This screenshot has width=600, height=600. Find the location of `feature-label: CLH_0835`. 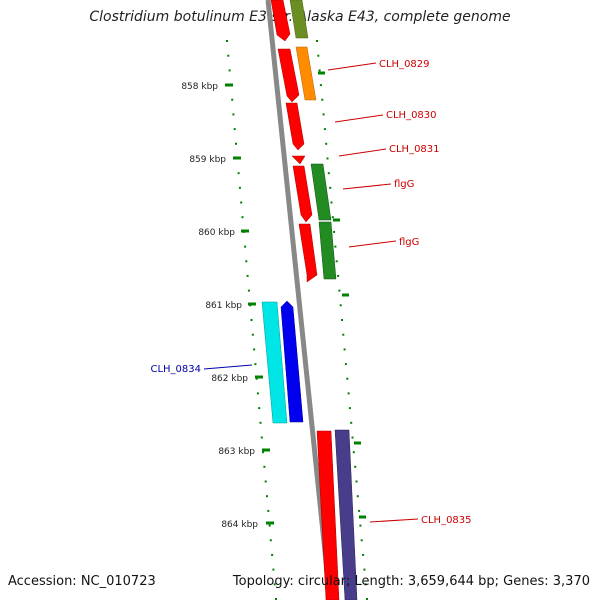

feature-label: CLH_0835 is located at coordinates (446, 520).